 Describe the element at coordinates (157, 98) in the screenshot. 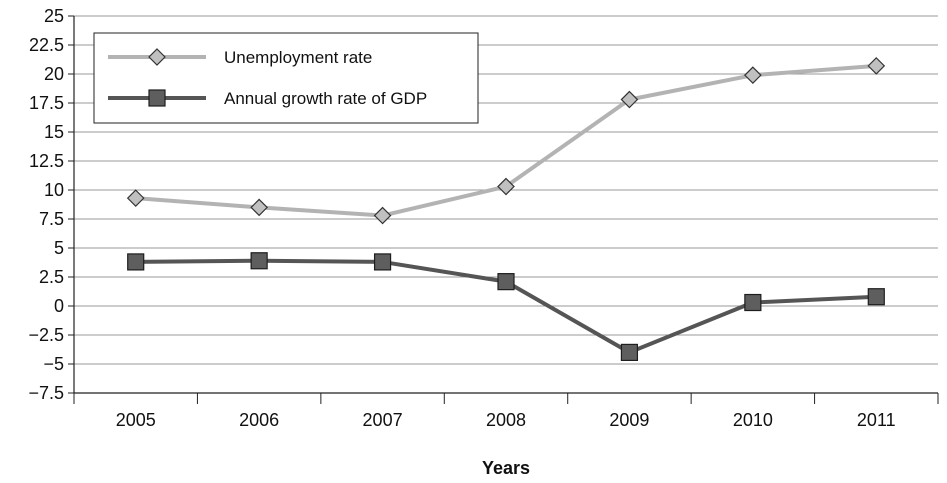

I see `legend-marker-square` at that location.